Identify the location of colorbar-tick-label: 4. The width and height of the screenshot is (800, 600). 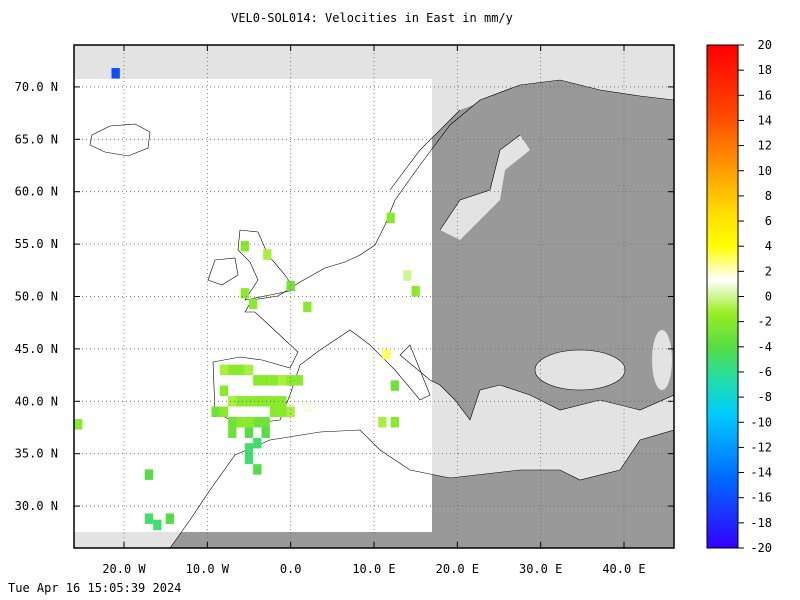
(768, 246).